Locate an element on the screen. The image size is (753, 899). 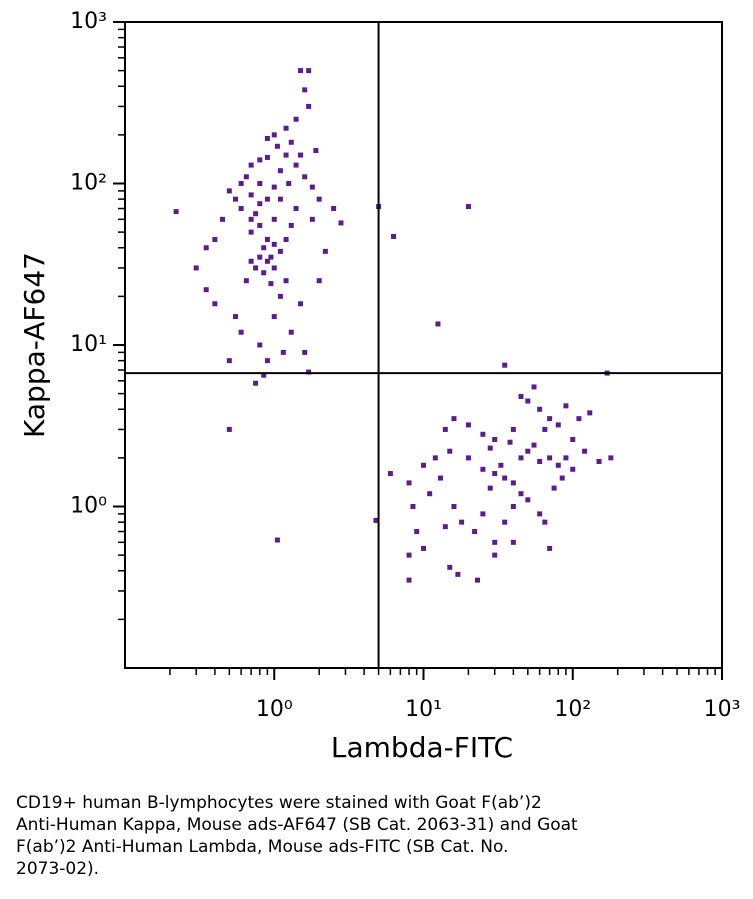
x-tick-label: 10³ is located at coordinates (722, 709).